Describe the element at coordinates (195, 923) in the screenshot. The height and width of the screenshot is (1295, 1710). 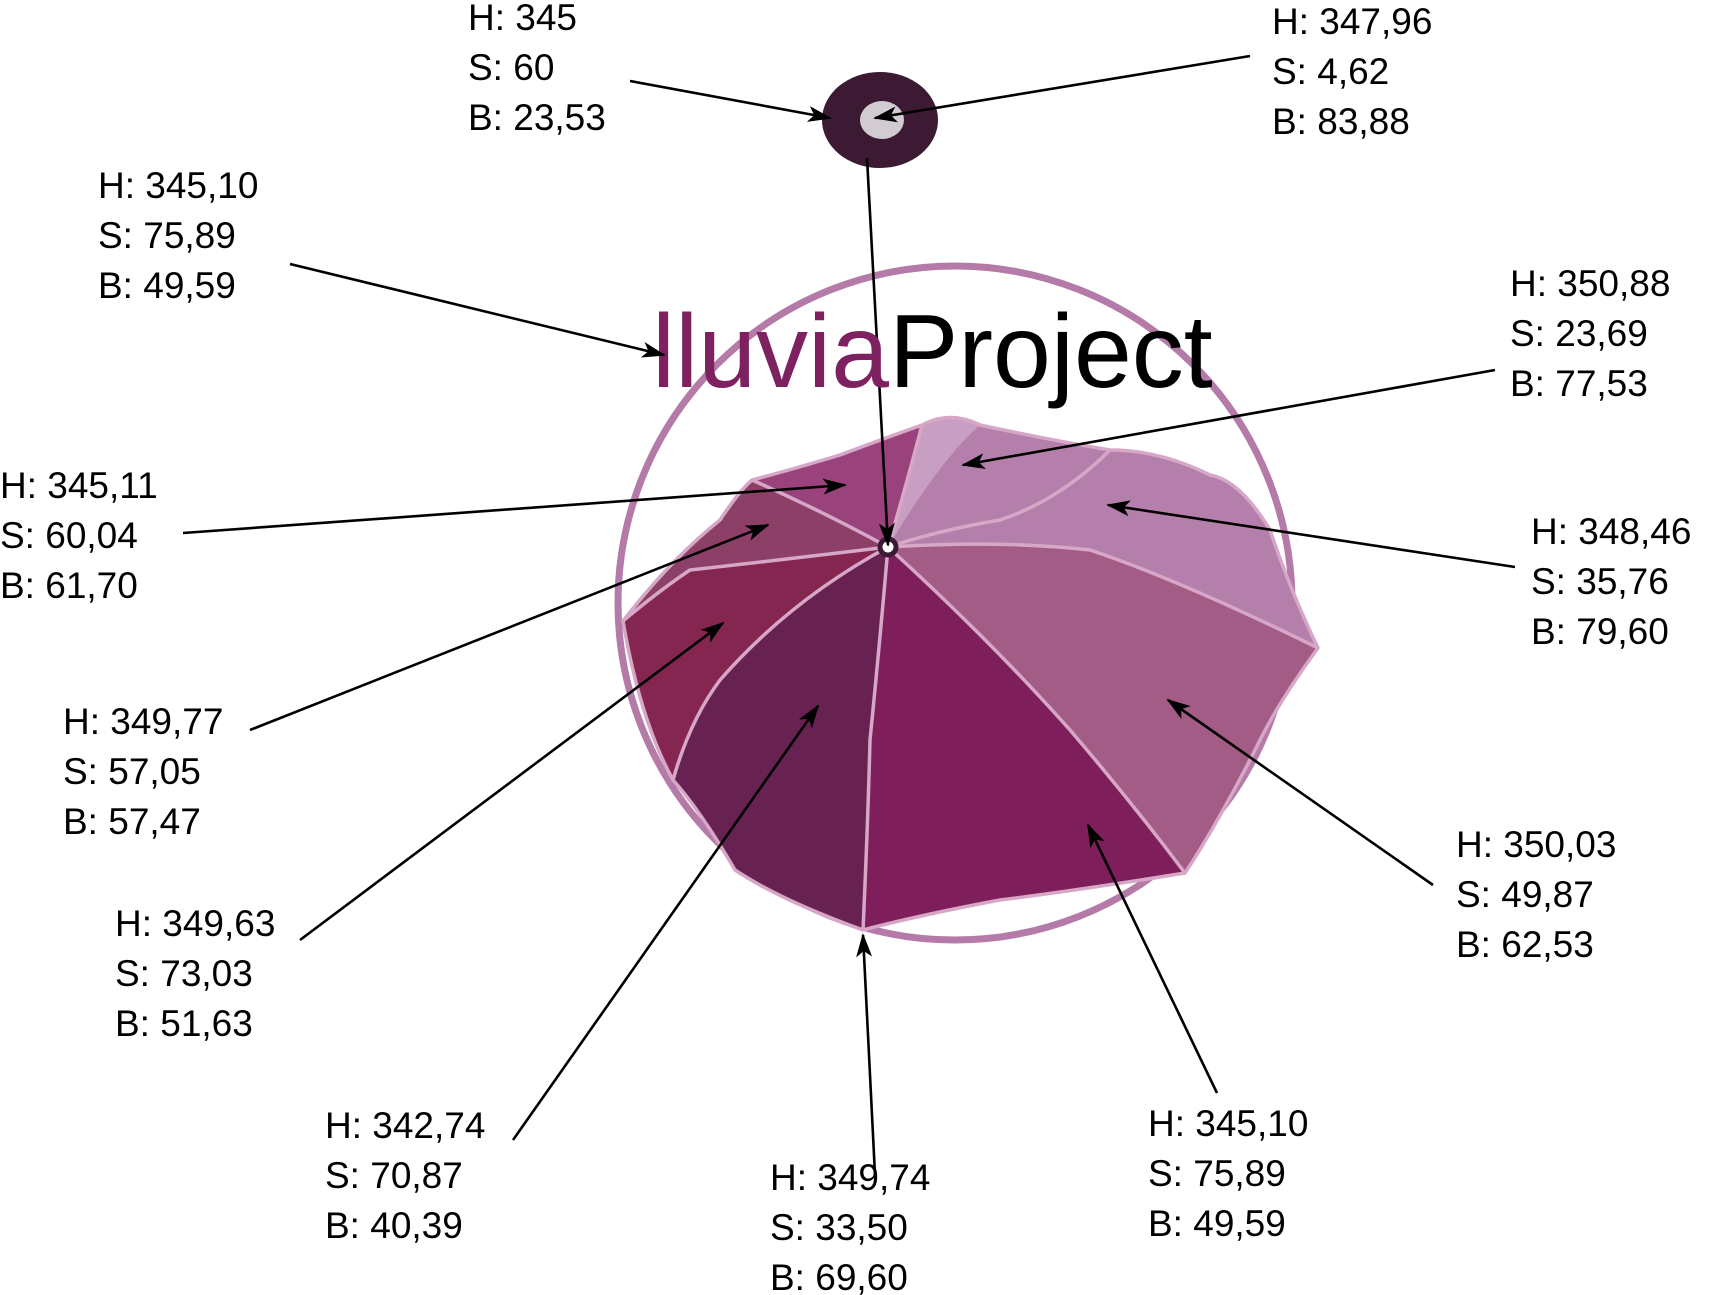
I see `h-value: H: 349,63` at that location.